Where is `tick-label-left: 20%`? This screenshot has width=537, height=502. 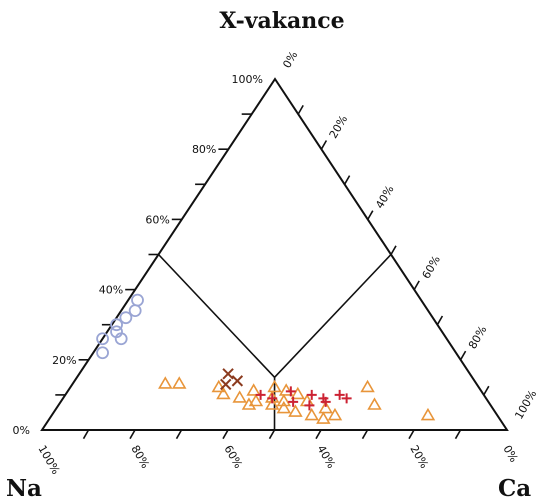
tick-label-left: 20% is located at coordinates (64, 360).